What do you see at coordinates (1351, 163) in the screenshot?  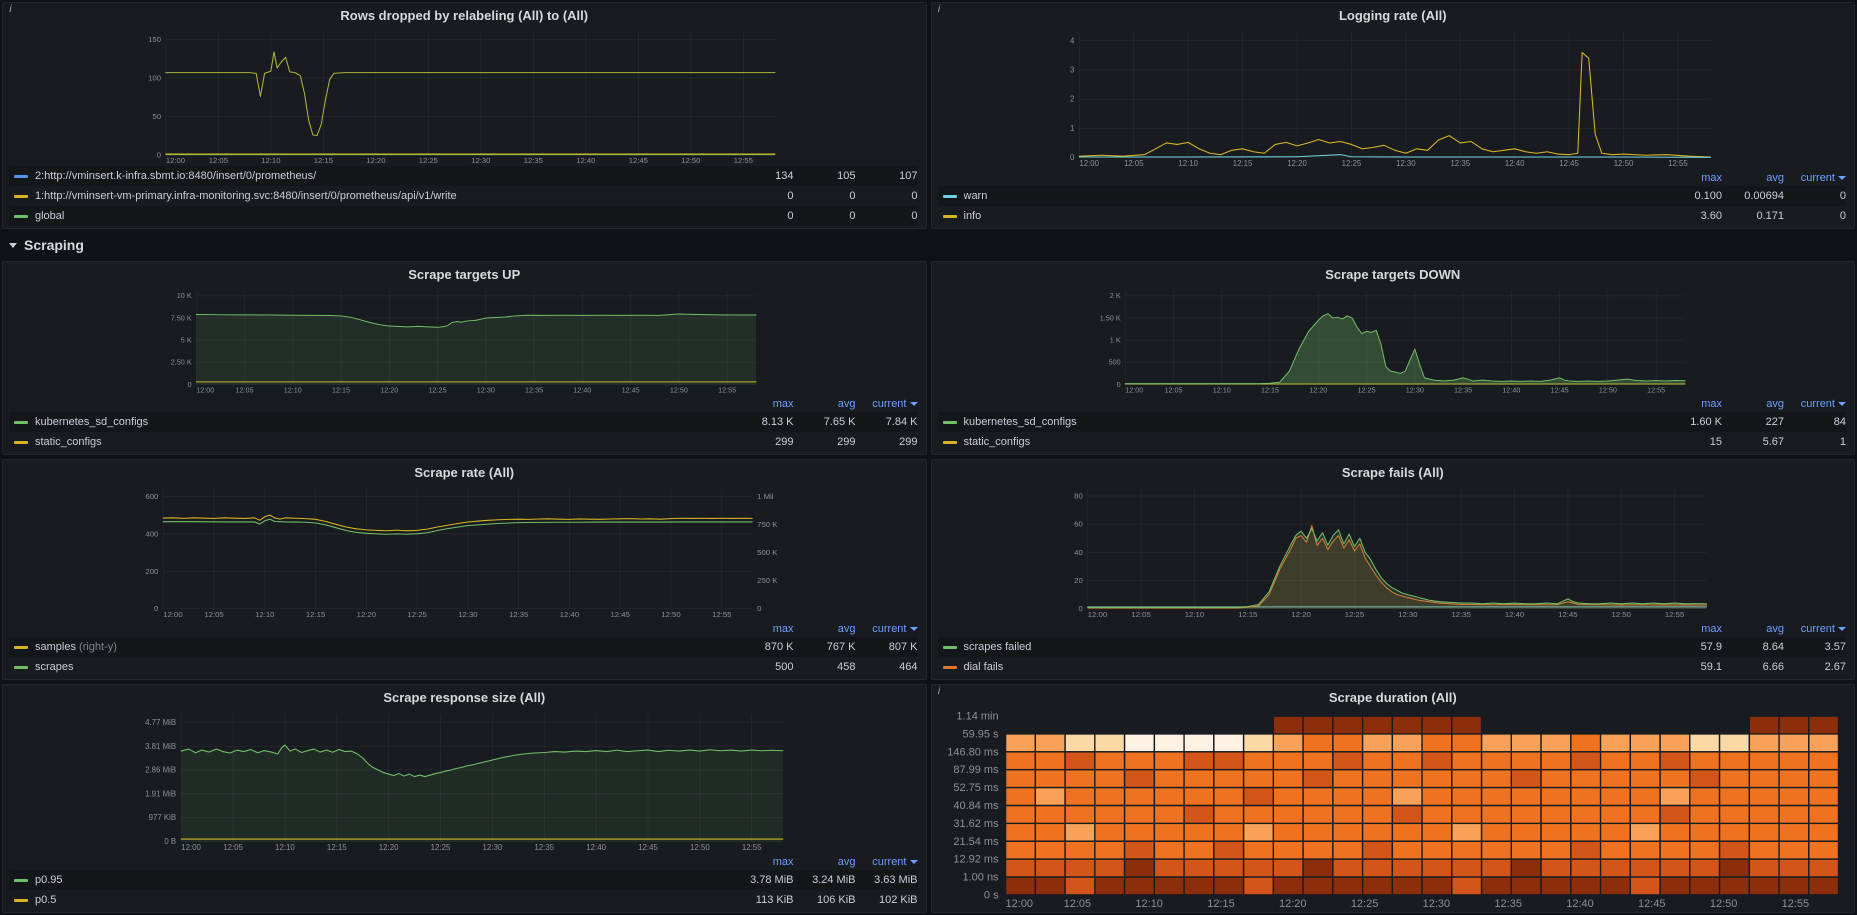 I see `axis-label: 12:25` at bounding box center [1351, 163].